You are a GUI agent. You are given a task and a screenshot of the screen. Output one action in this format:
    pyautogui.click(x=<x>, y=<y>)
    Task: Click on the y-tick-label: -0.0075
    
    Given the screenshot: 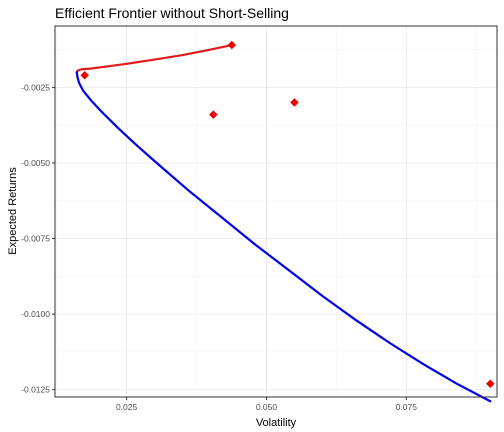 What is the action you would take?
    pyautogui.click(x=35, y=239)
    